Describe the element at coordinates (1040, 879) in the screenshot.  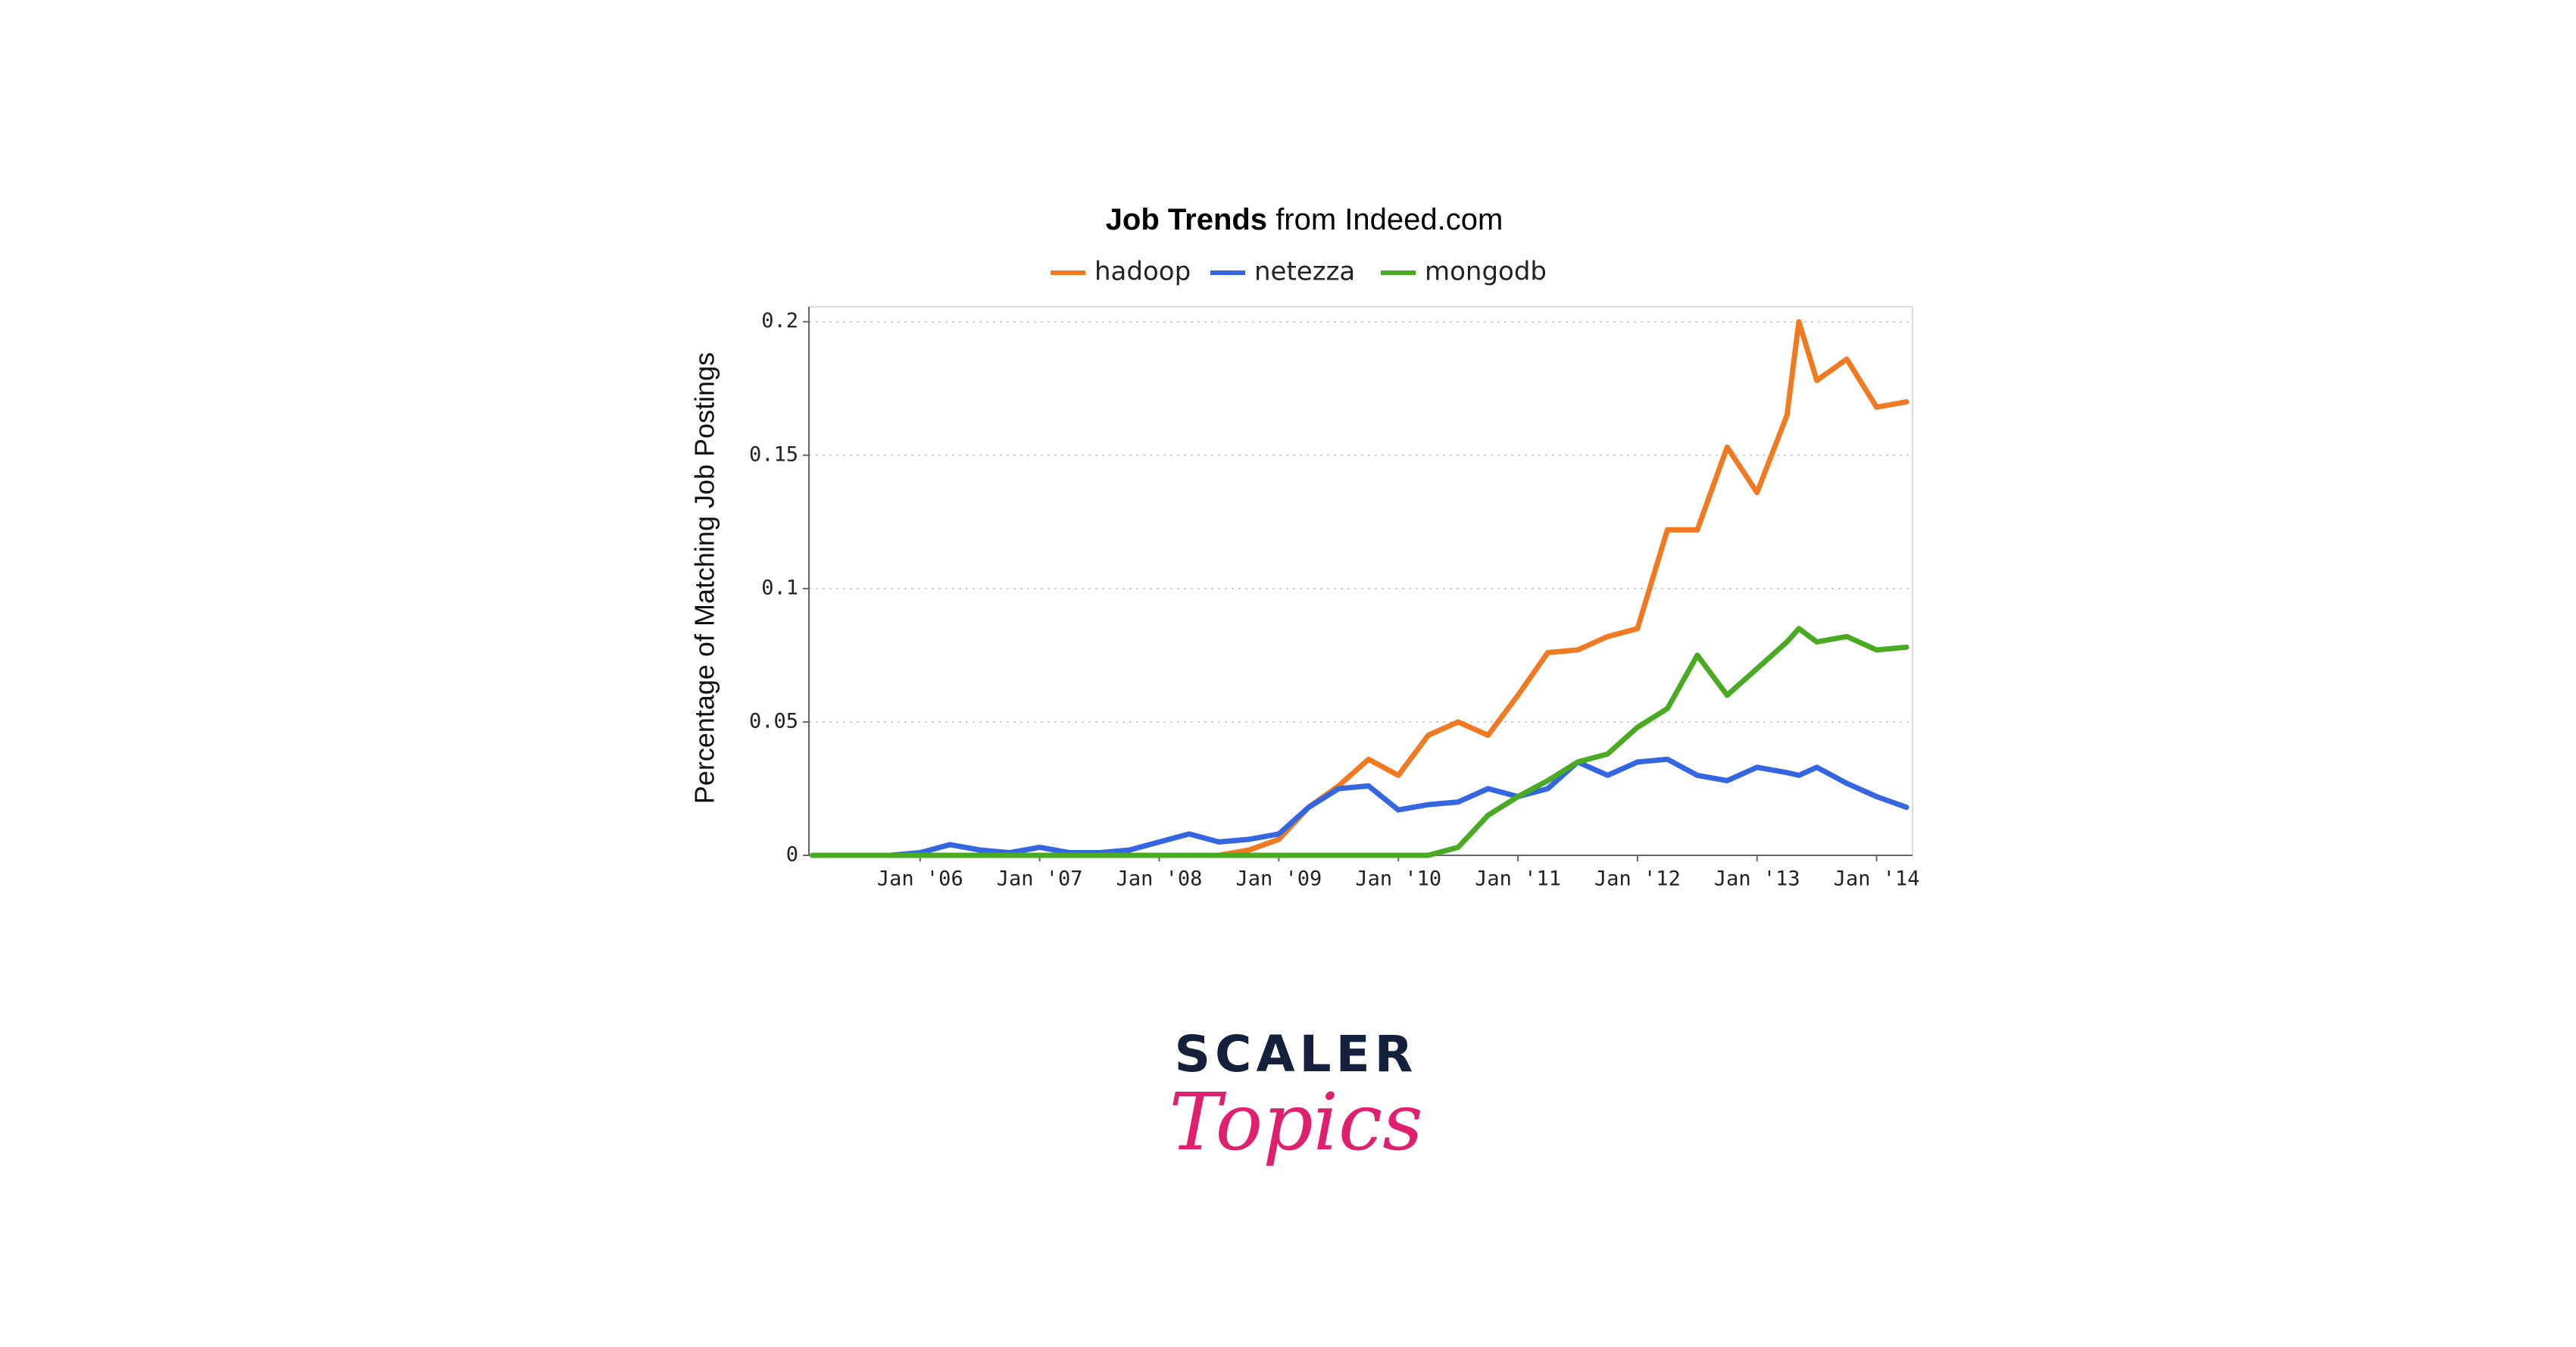
I see `x-tick-label: Jan '07` at that location.